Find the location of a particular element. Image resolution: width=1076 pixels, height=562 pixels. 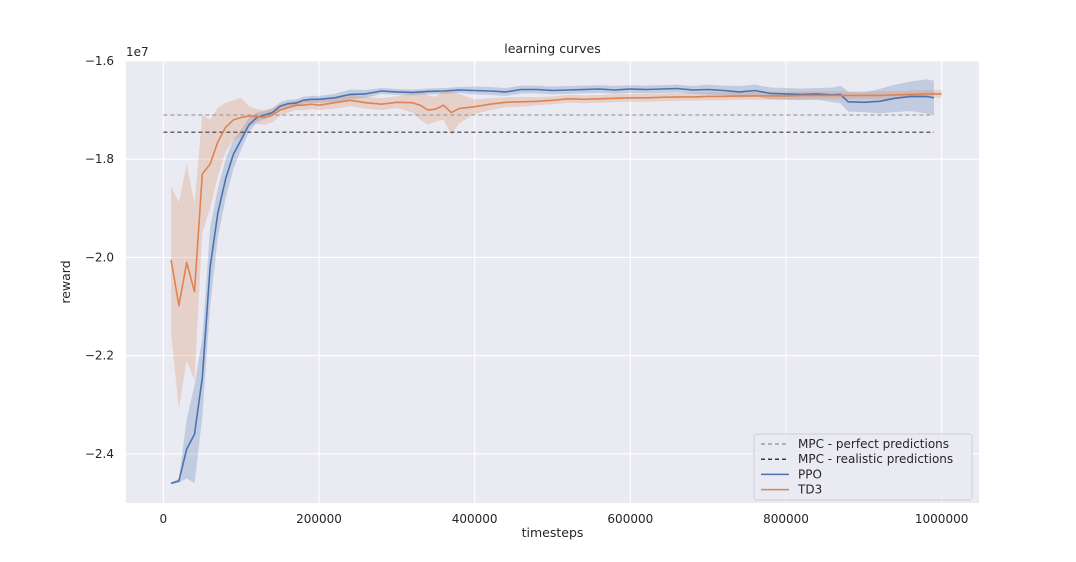

x-axis-label: timesteps is located at coordinates (553, 532).